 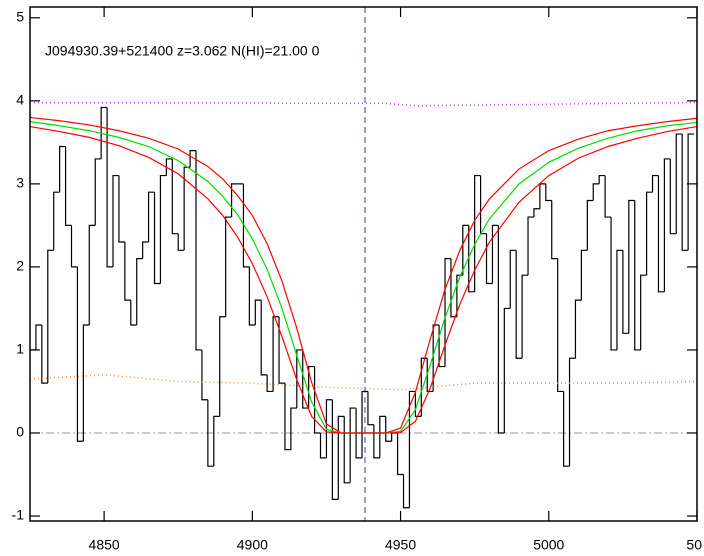 I want to click on y-tick-label: 3, so click(x=20, y=183).